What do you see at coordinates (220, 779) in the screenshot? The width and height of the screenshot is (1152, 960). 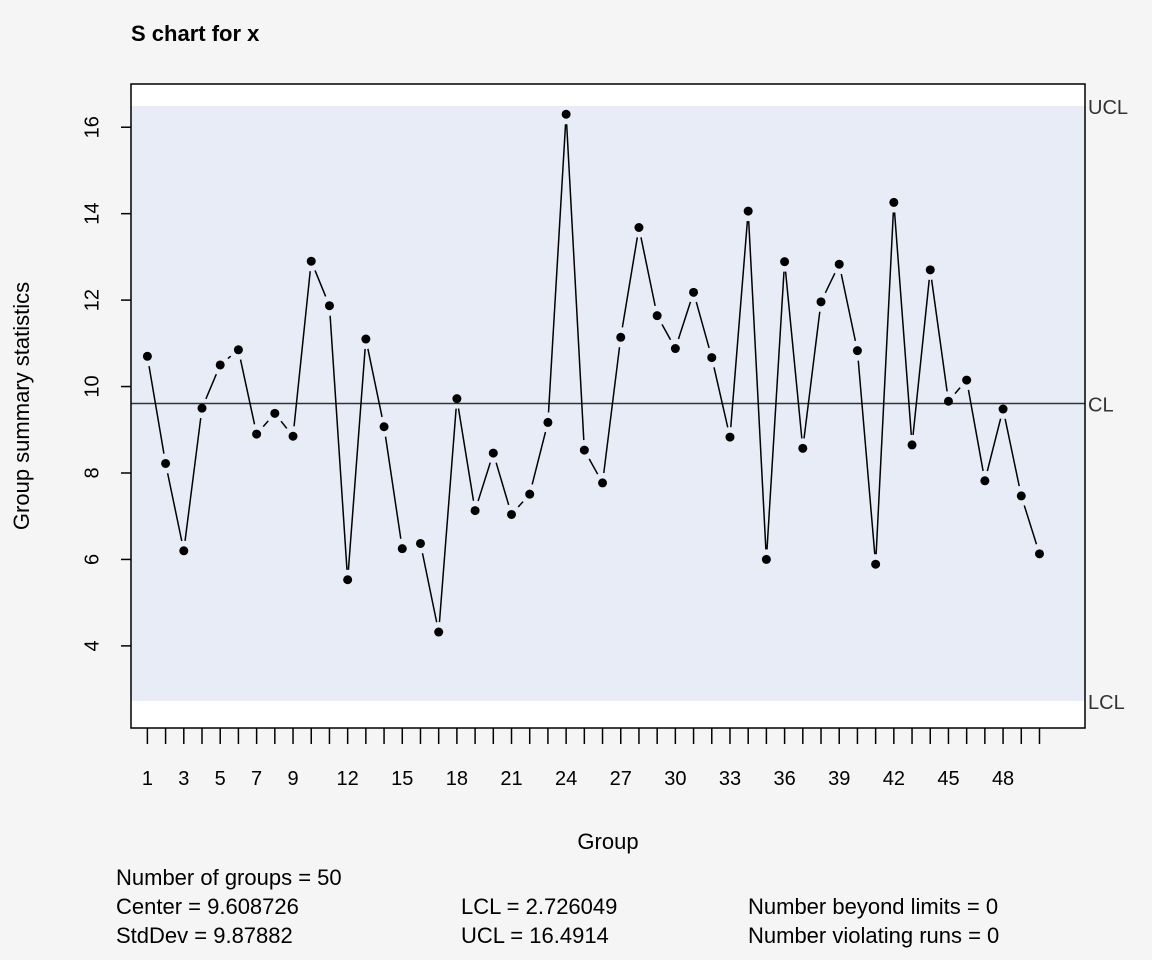 I see `x-tick-label: 5` at bounding box center [220, 779].